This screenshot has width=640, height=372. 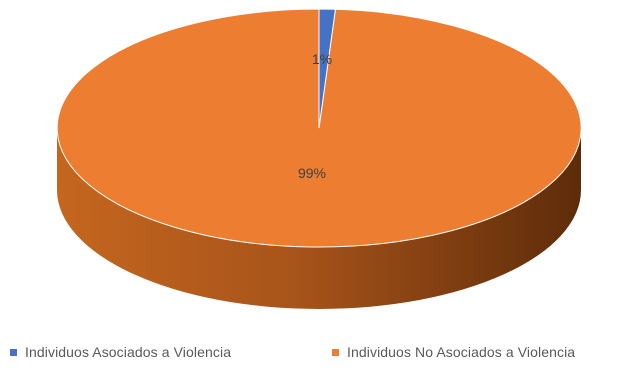 I want to click on data-label-individuos-asociados: 1%, so click(x=322, y=59).